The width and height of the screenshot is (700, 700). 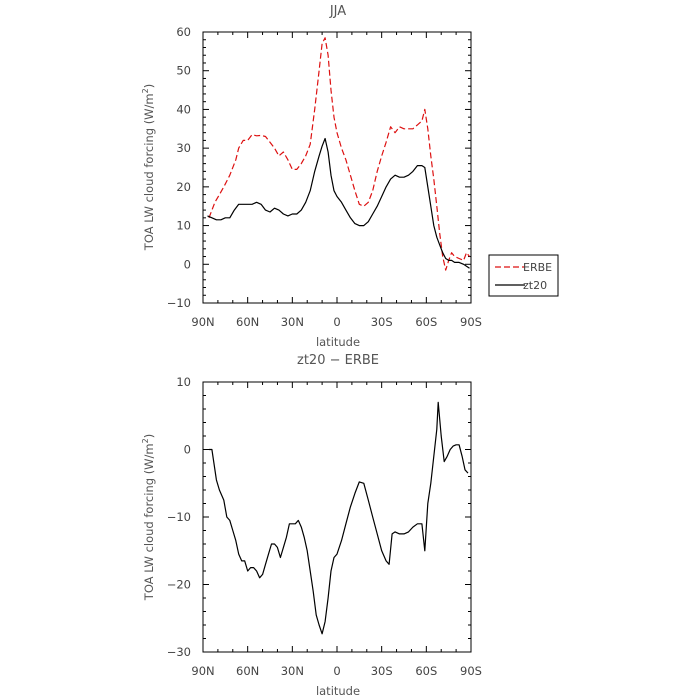 What do you see at coordinates (247, 322) in the screenshot?
I see `top-x-tick-label: 60N` at bounding box center [247, 322].